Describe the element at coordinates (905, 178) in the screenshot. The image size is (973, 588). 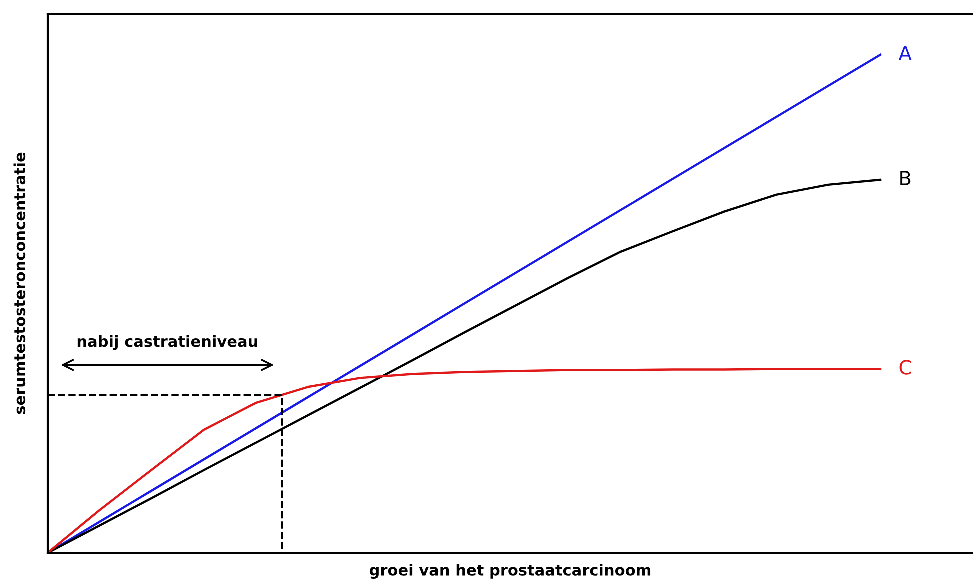
I see `series-label: B` at that location.